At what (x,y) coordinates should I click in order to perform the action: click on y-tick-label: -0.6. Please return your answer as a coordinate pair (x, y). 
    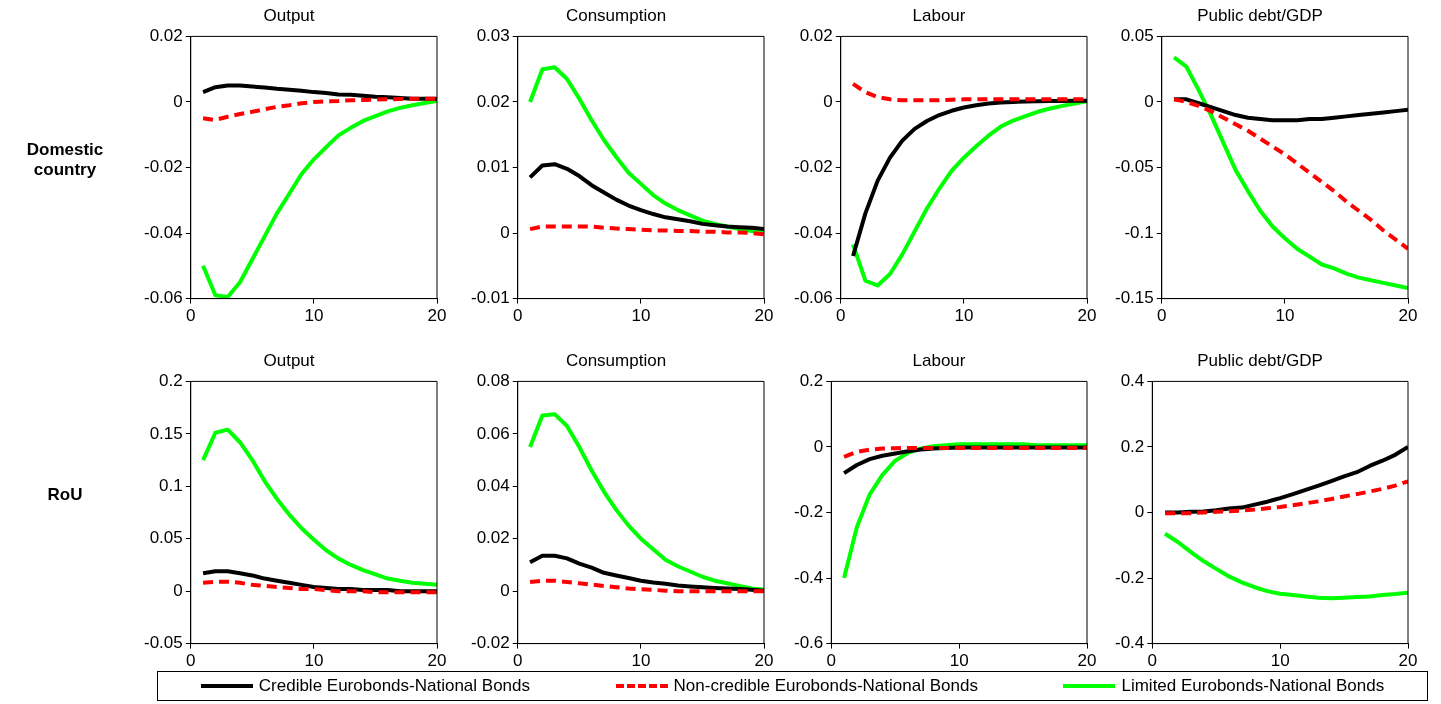
    Looking at the image, I should click on (809, 643).